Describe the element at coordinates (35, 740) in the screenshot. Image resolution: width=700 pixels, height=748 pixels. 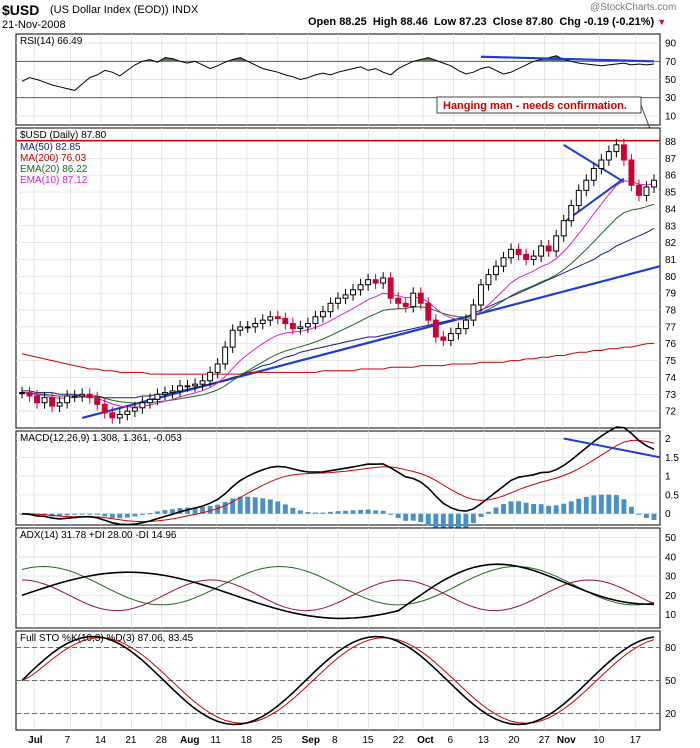
I see `x-tick-label: Jul` at that location.